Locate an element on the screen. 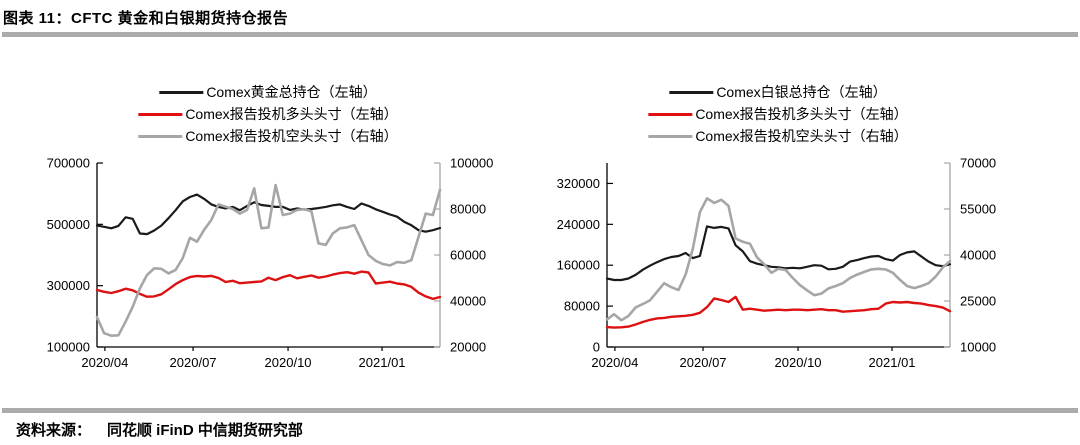 The width and height of the screenshot is (1080, 445). y-axis-right-tick-label: 20000 is located at coordinates (468, 347).